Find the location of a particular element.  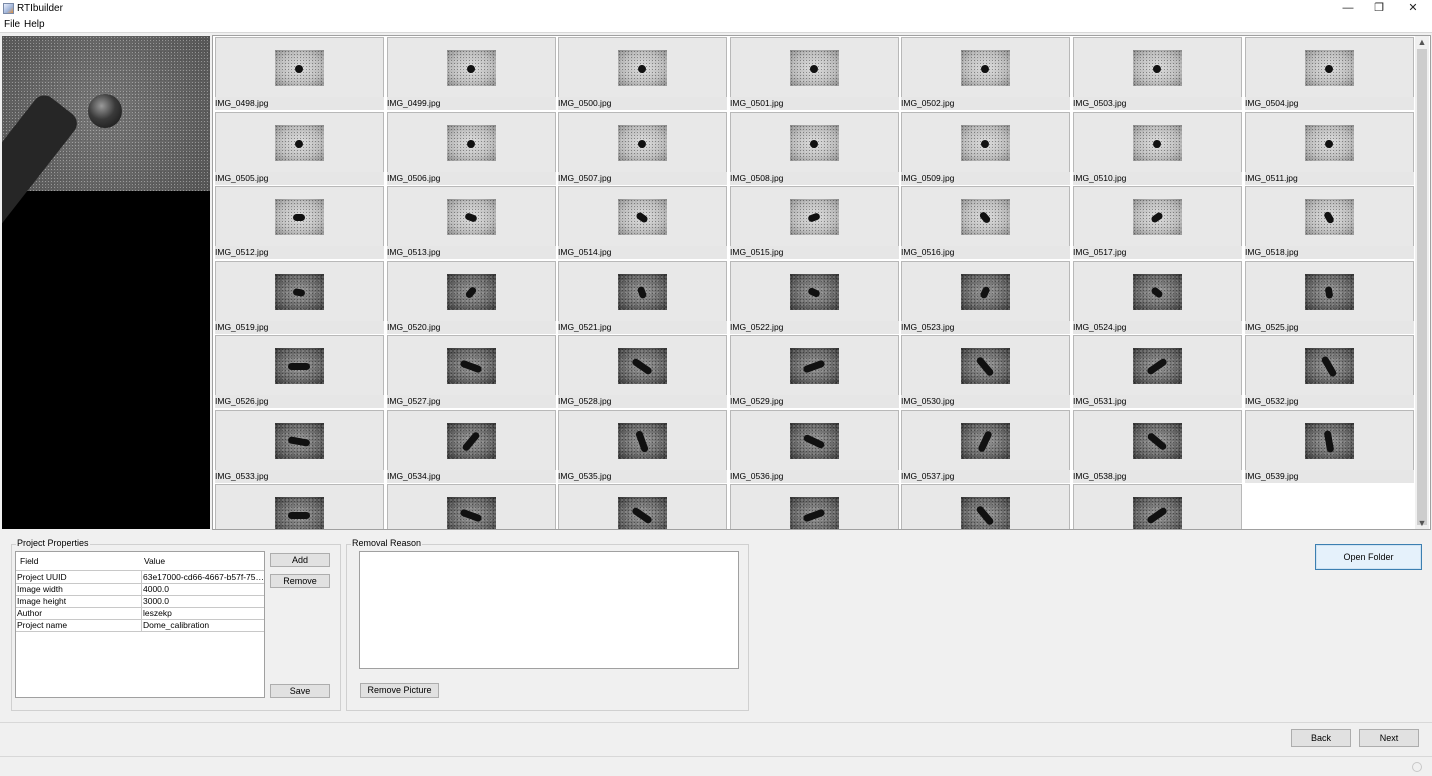

save-button: Save is located at coordinates (300, 691).